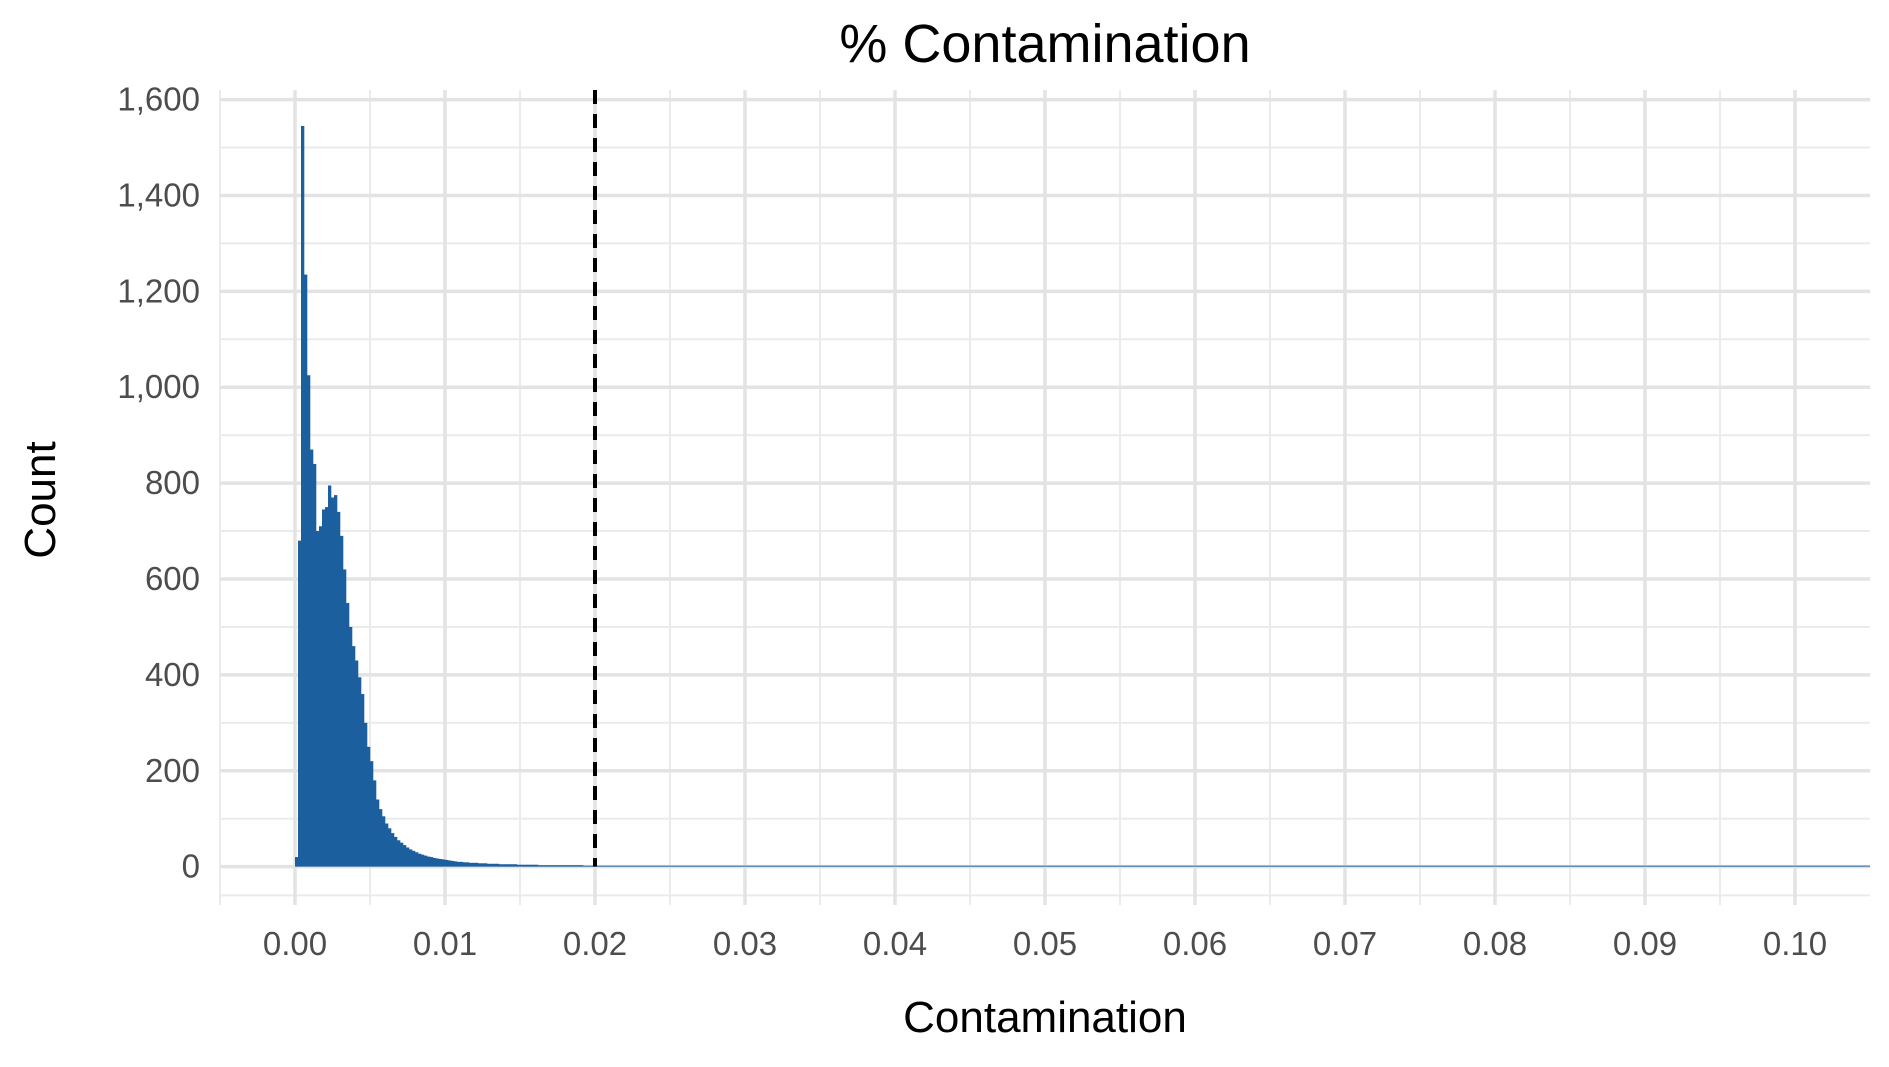 The image size is (1889, 1067). I want to click on x-tick-label: 0.04, so click(895, 943).